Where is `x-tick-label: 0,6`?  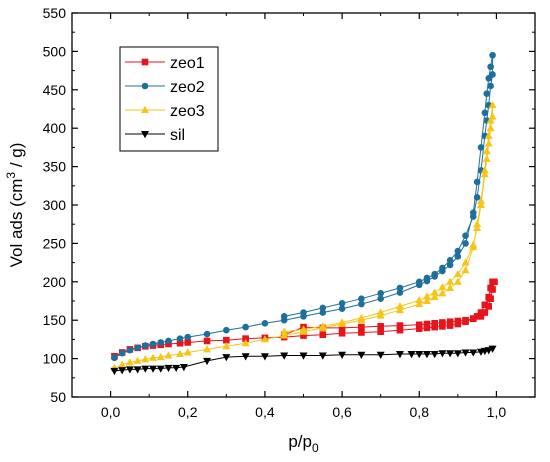
x-tick-label: 0,6 is located at coordinates (342, 412).